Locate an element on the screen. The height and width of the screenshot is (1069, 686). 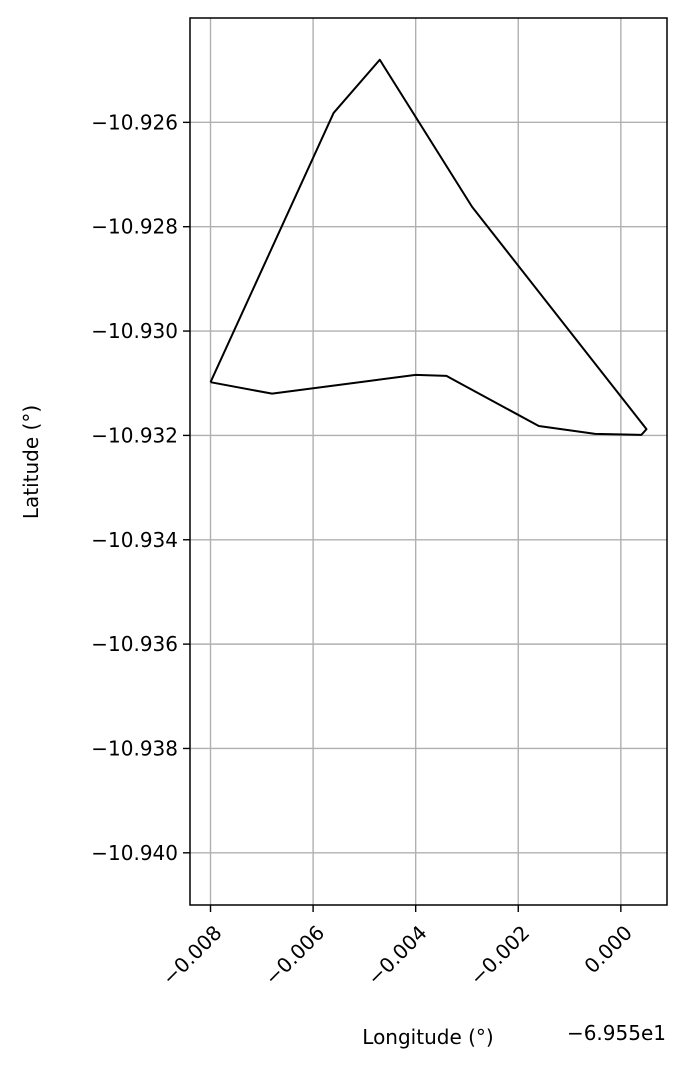
x-tick-label: 0.000 is located at coordinates (607, 949).